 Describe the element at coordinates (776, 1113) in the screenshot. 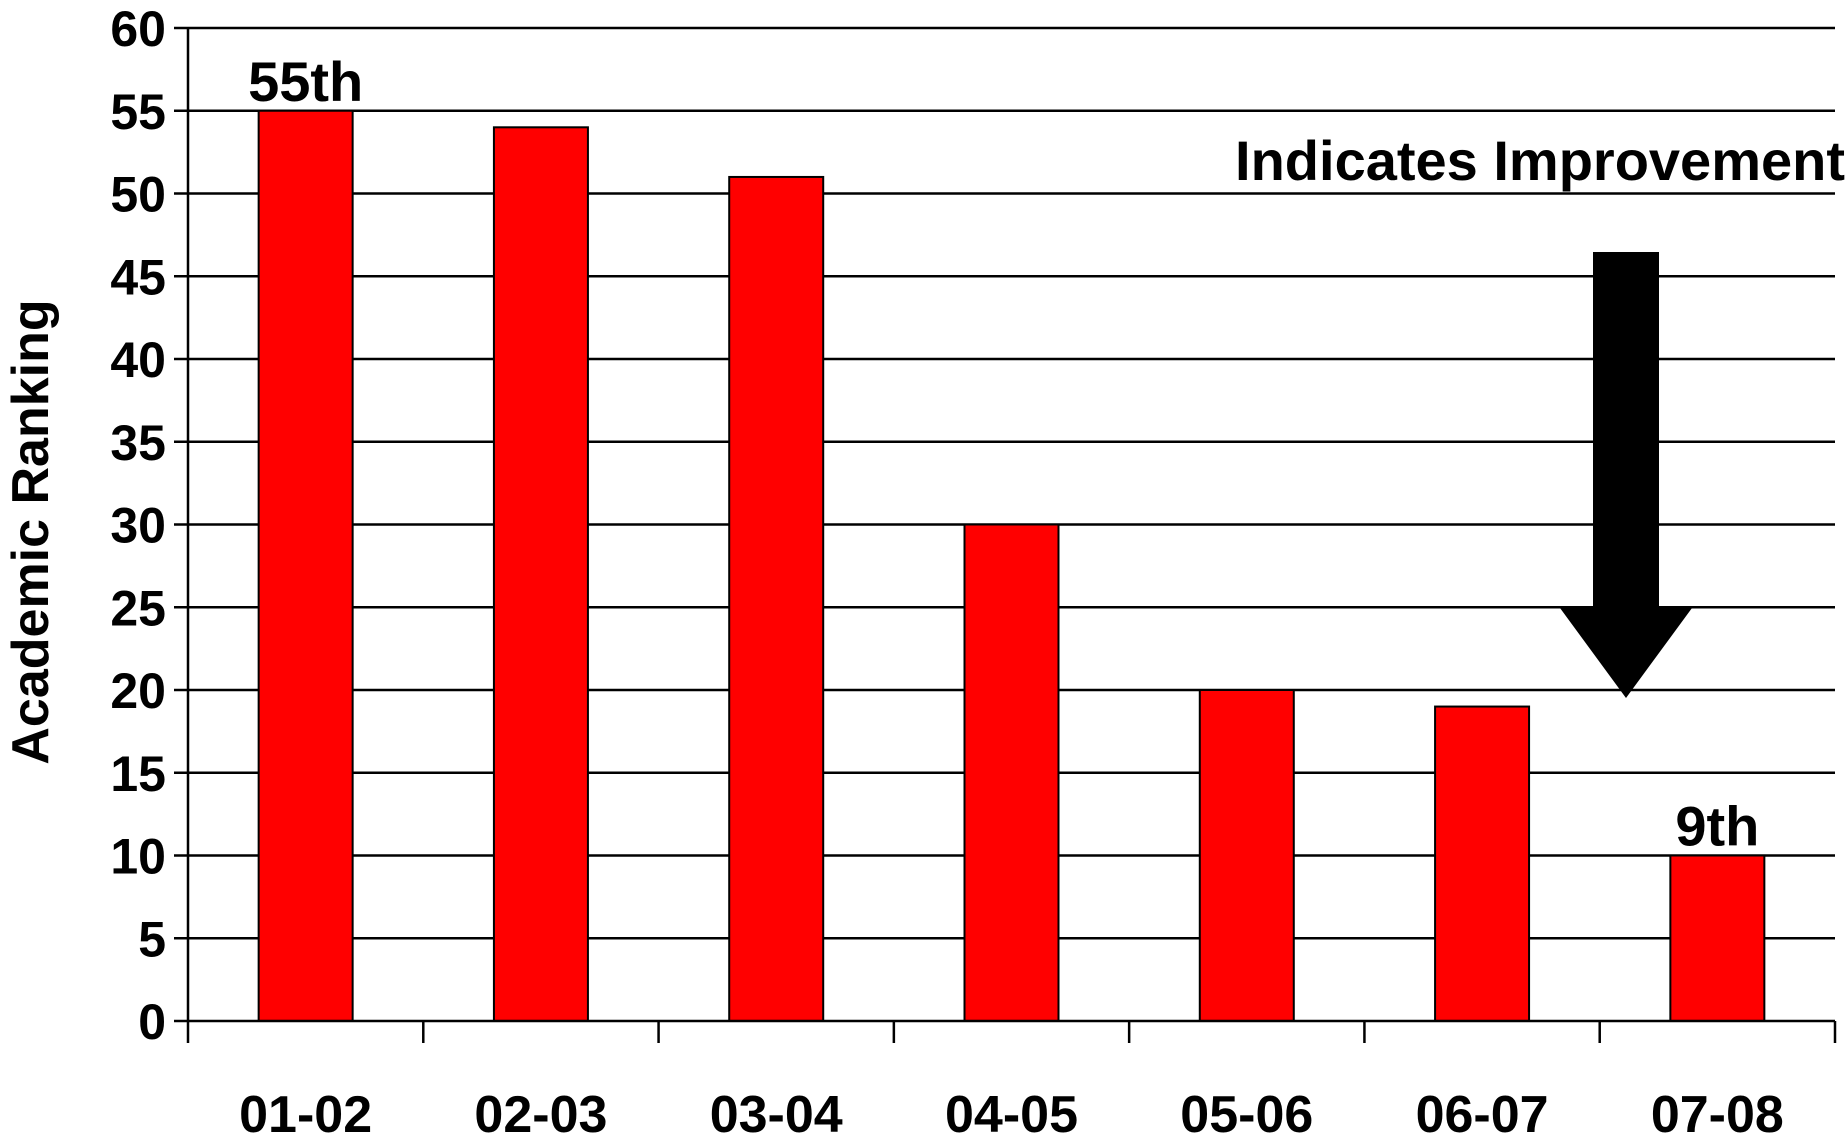

I see `x-tick-label: 03-04` at that location.